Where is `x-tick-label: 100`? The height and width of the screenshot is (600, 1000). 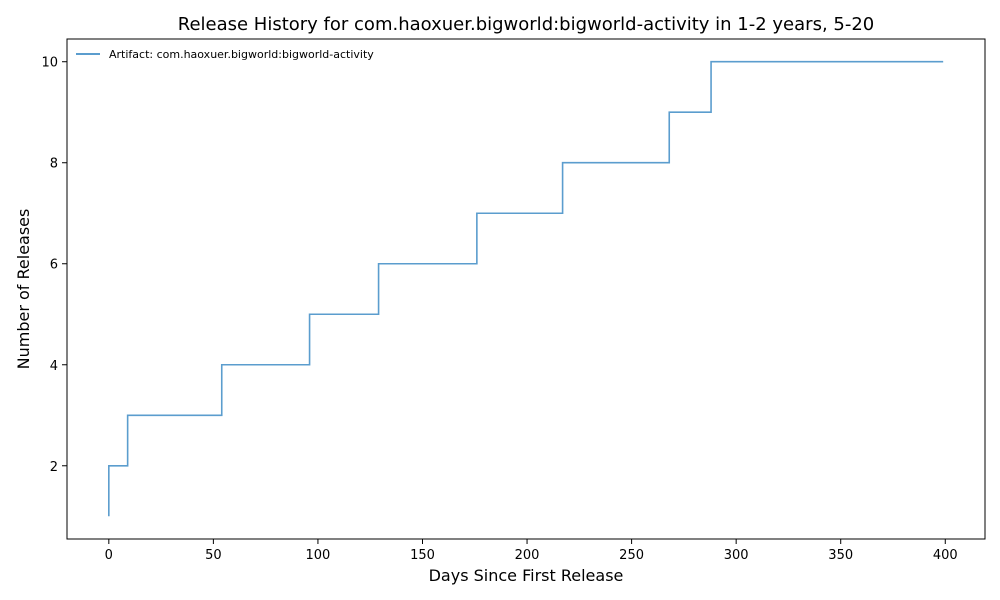
x-tick-label: 100 is located at coordinates (318, 555).